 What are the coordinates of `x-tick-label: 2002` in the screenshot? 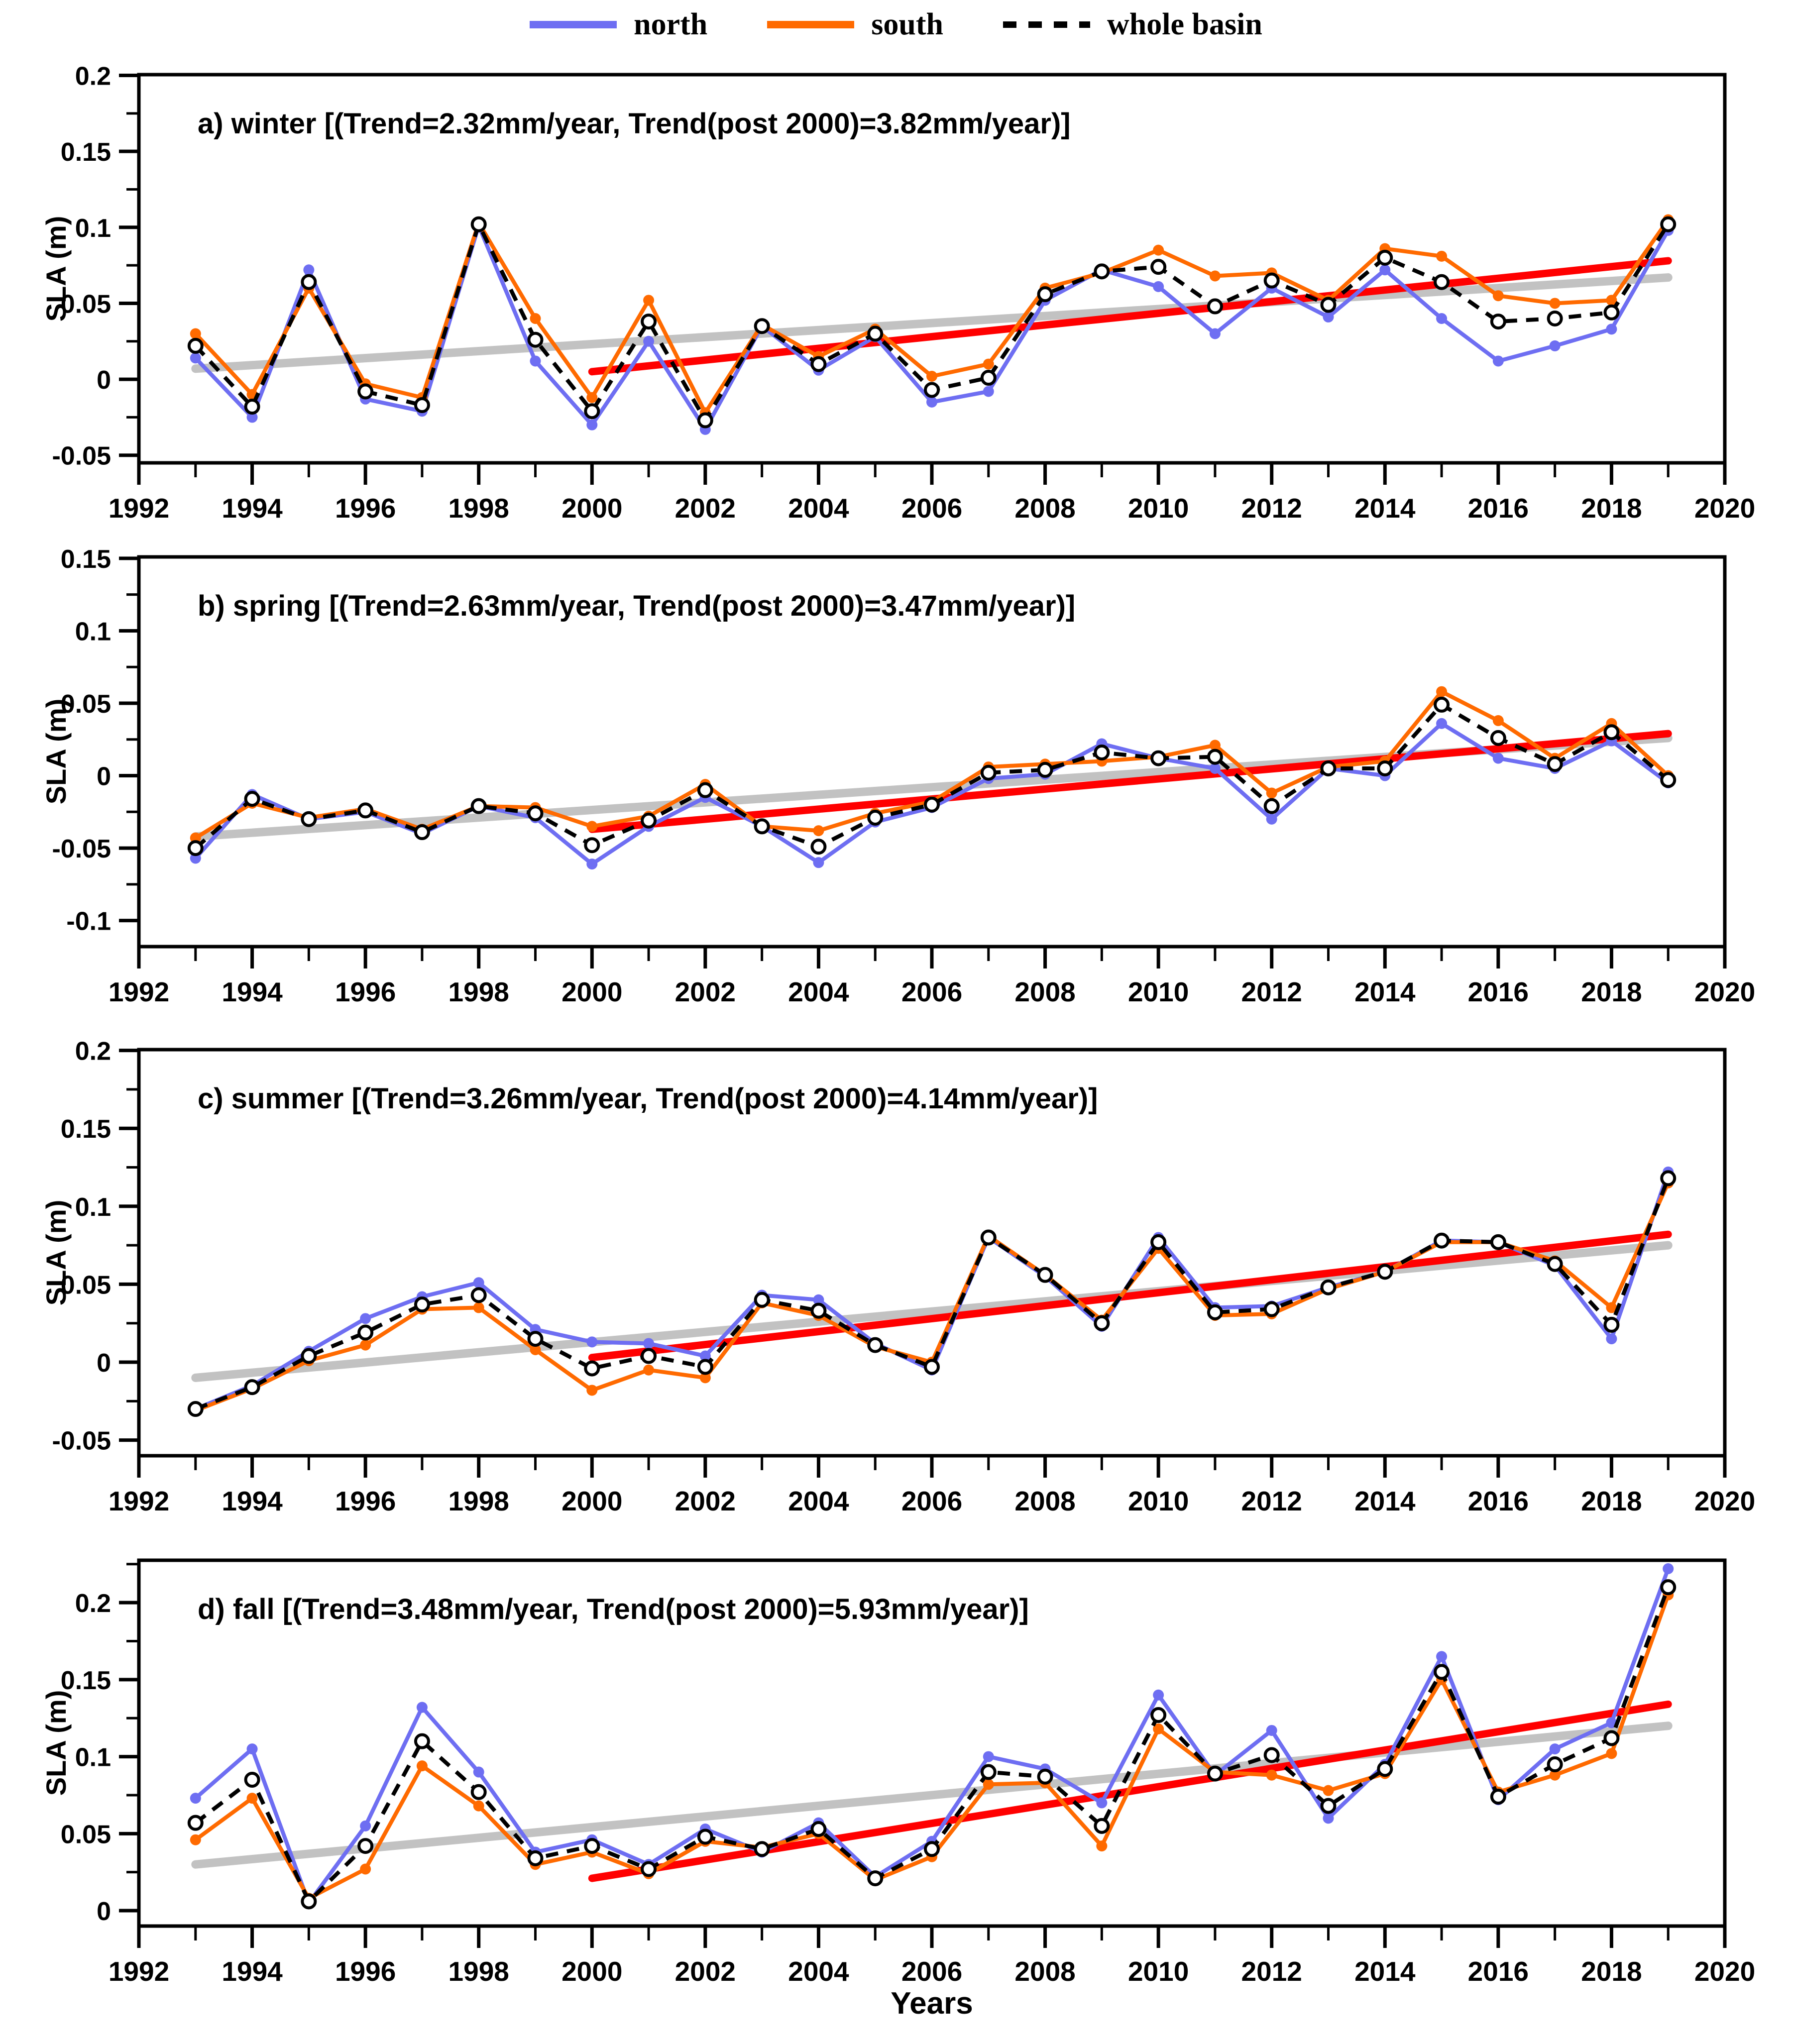 It's located at (705, 992).